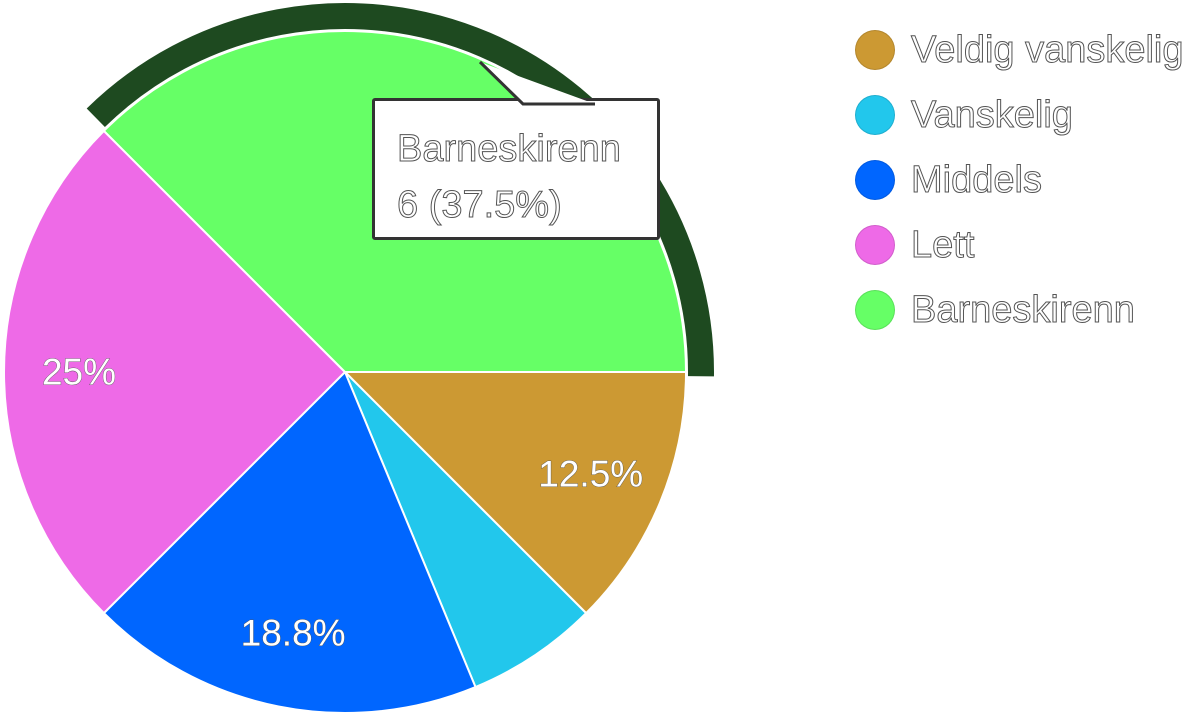 Image resolution: width=1200 pixels, height=717 pixels. What do you see at coordinates (942, 244) in the screenshot?
I see `legend-label: Lett` at bounding box center [942, 244].